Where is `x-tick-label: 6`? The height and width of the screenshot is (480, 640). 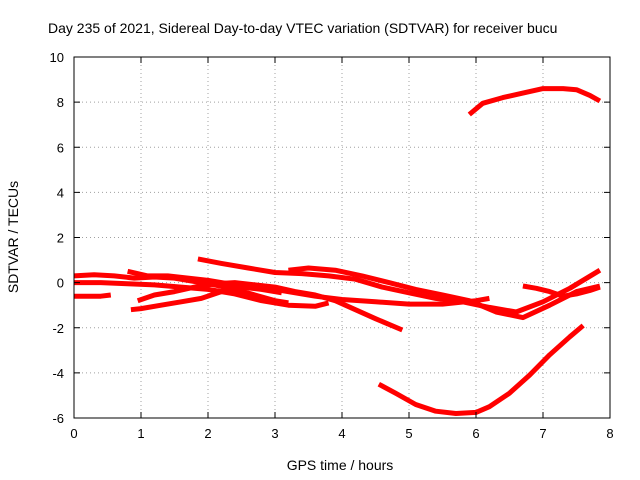
x-tick-label: 6 is located at coordinates (475, 433).